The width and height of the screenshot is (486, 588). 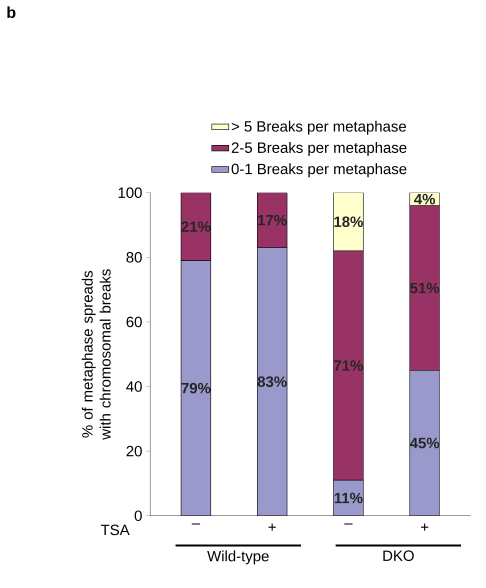 What do you see at coordinates (11, 12) in the screenshot?
I see `text: b` at bounding box center [11, 12].